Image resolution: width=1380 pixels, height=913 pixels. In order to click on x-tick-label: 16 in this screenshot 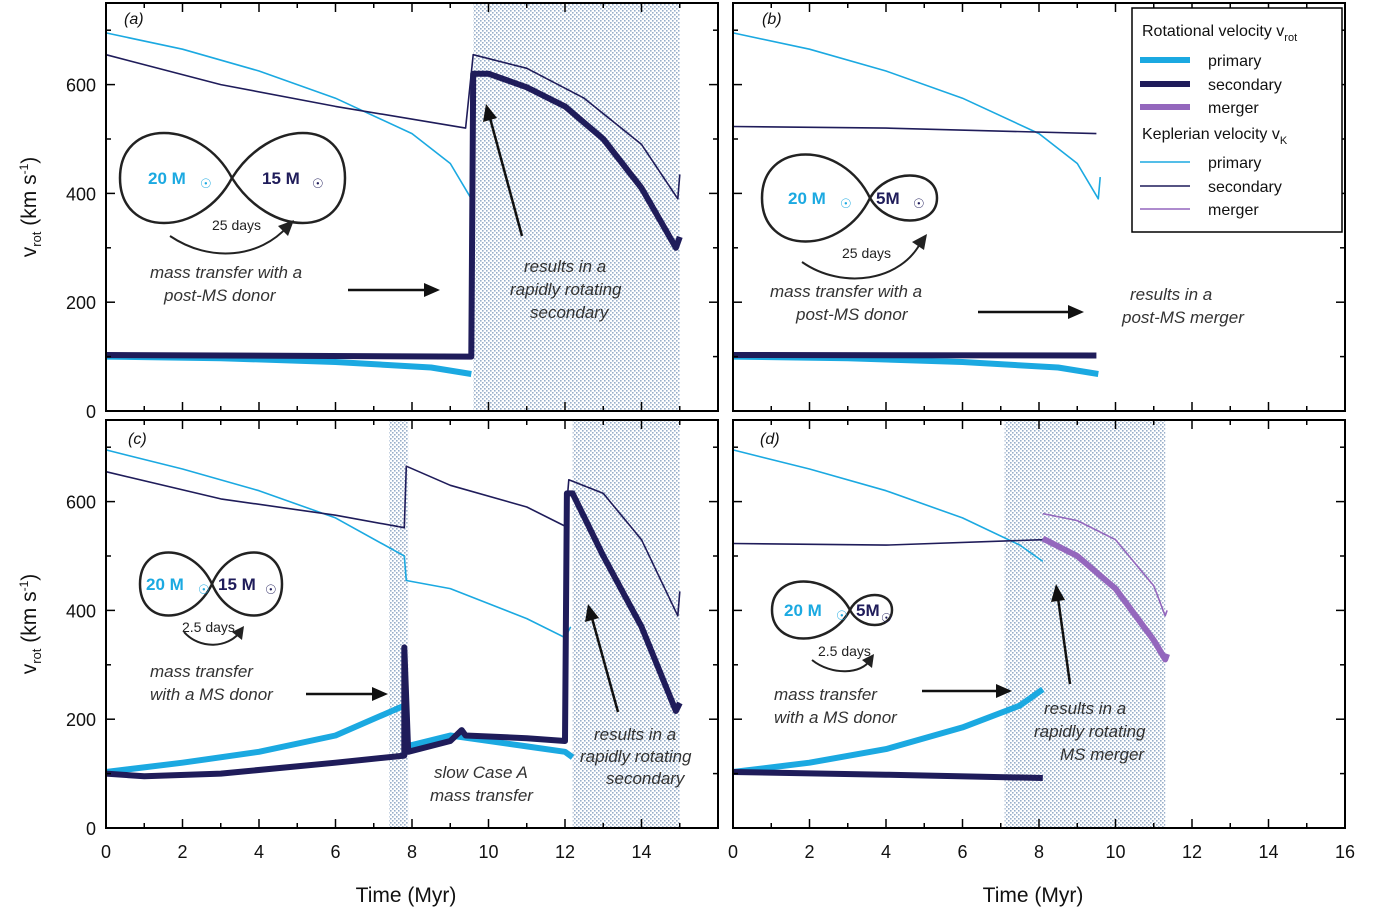, I will do `click(1345, 852)`.